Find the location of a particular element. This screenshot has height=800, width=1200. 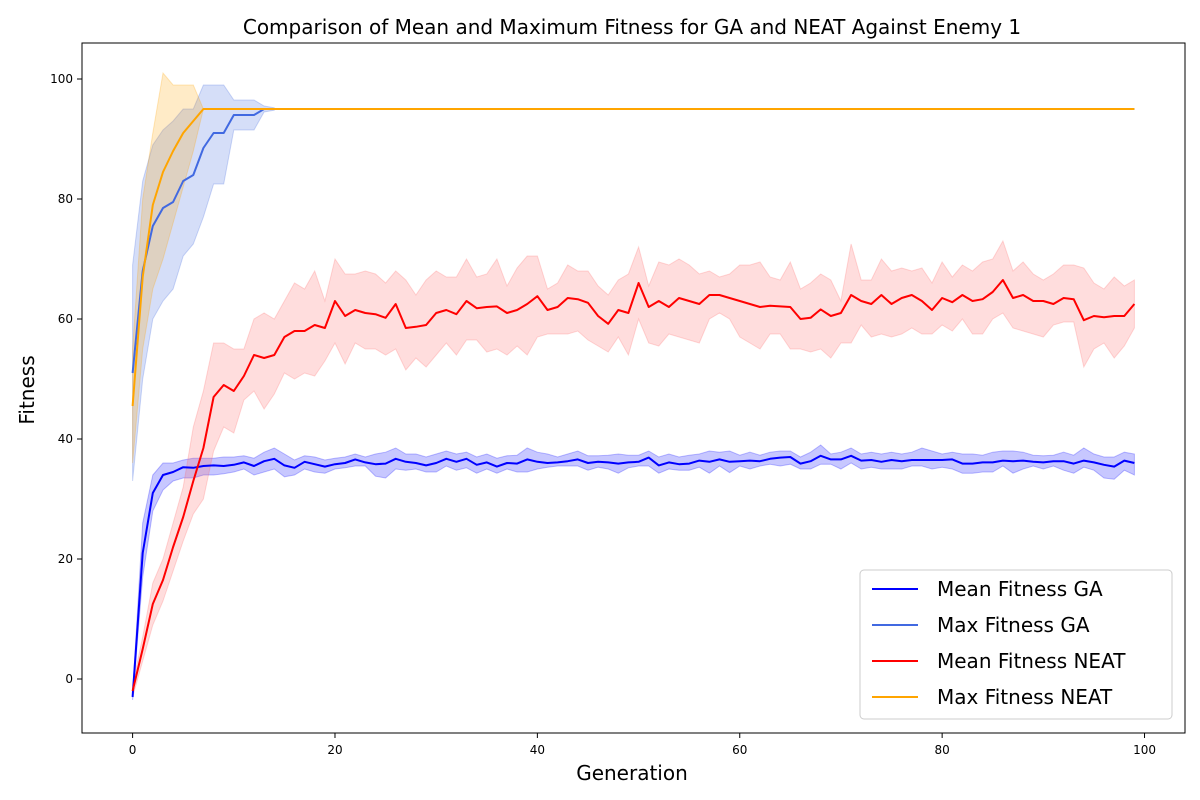

x-tick-label: 80 is located at coordinates (941, 750).